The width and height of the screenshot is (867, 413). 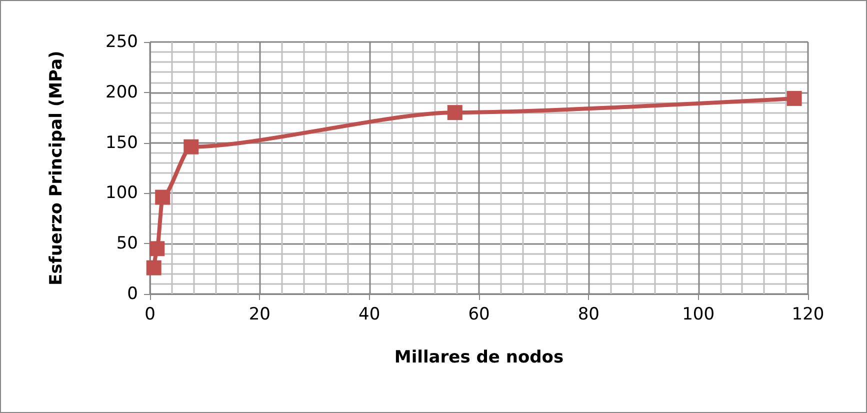 I want to click on y-tick-label: 200, so click(x=122, y=92).